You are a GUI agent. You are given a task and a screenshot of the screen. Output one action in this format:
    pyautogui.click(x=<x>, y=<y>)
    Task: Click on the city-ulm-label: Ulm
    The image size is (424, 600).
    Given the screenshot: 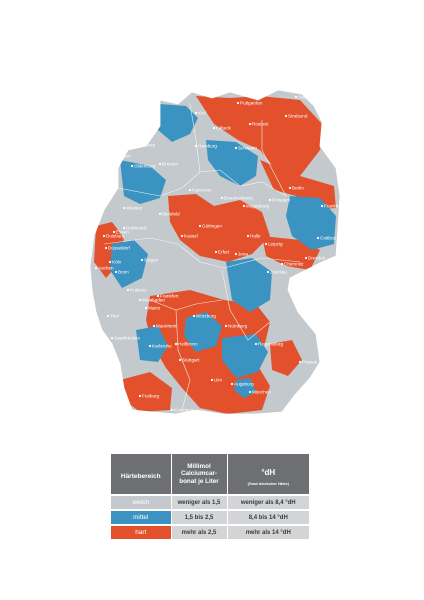 What is the action you would take?
    pyautogui.click(x=218, y=380)
    